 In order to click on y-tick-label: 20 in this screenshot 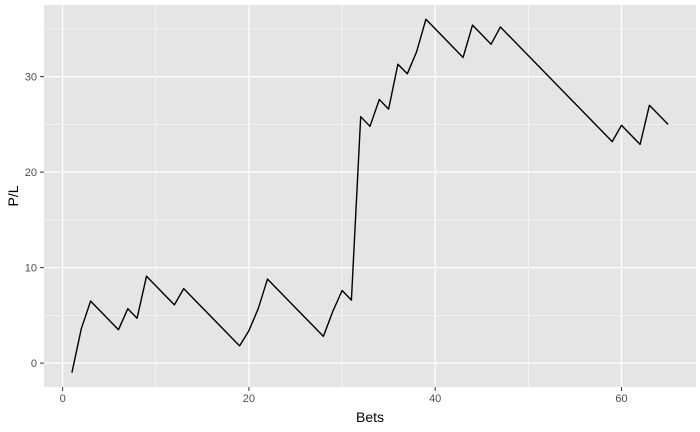, I will do `click(31, 173)`.